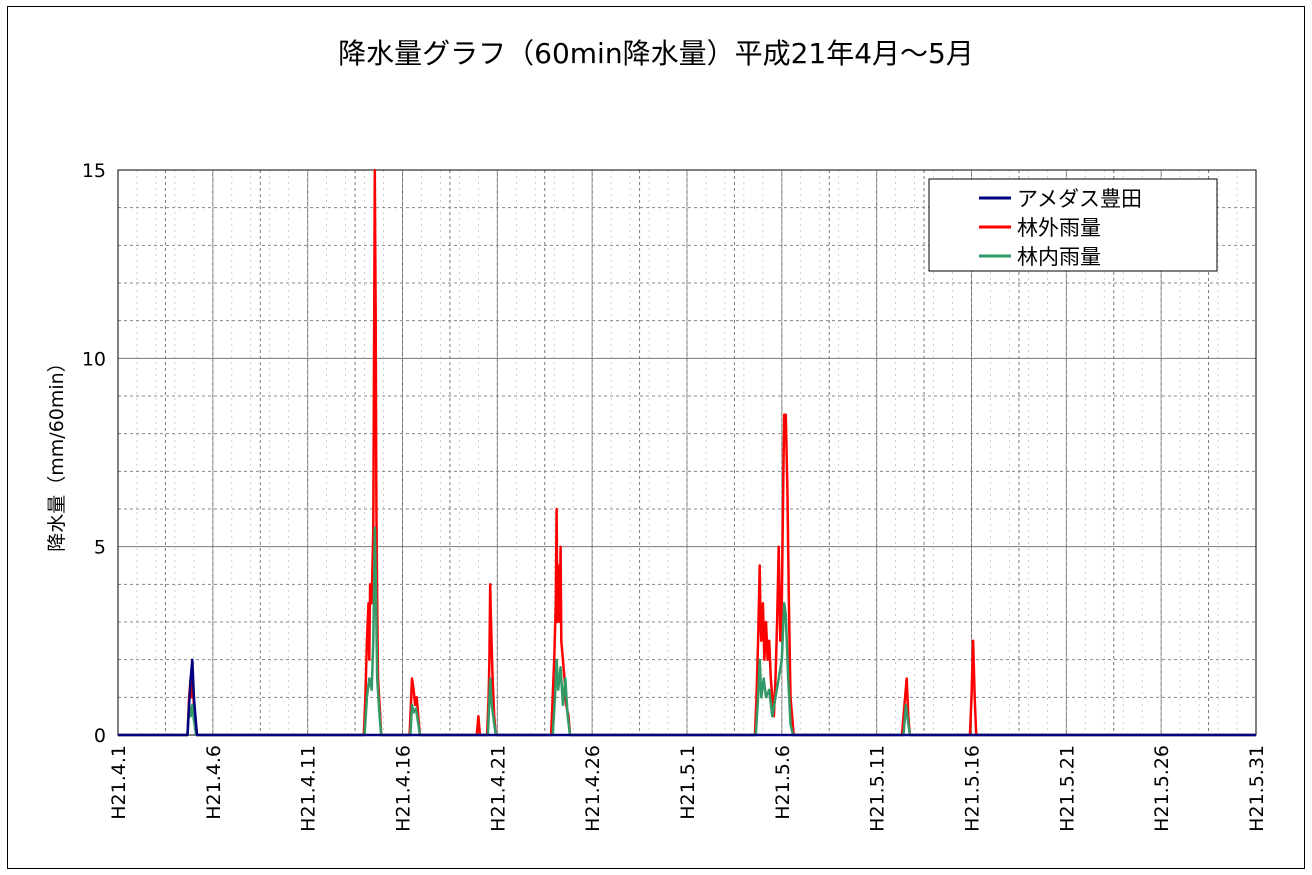 Image resolution: width=1312 pixels, height=875 pixels. What do you see at coordinates (1067, 788) in the screenshot?
I see `x-tick-label: H21.5.21` at bounding box center [1067, 788].